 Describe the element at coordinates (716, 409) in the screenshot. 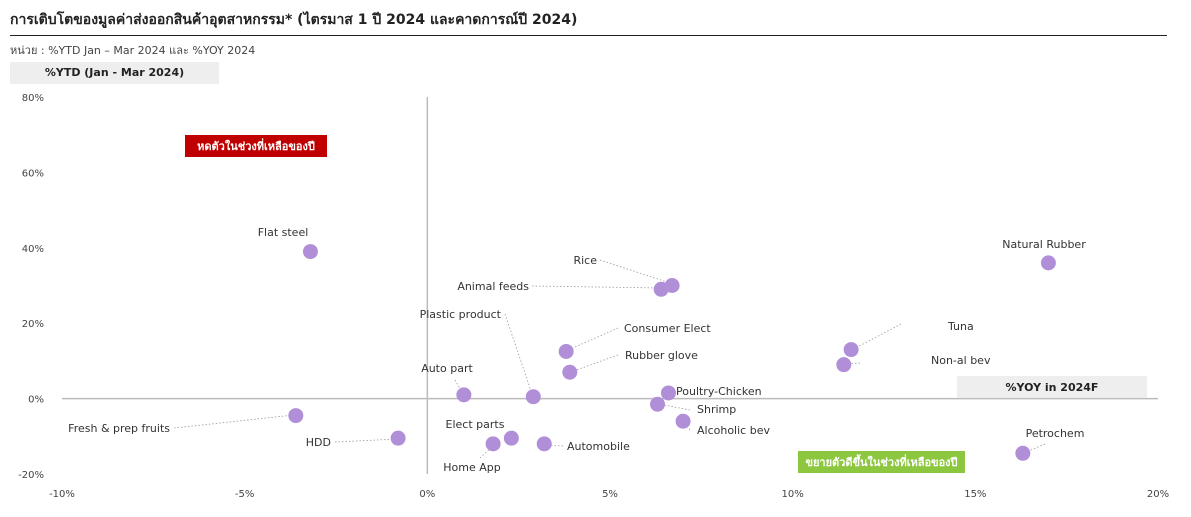

I see `point-label: Shrimp` at that location.